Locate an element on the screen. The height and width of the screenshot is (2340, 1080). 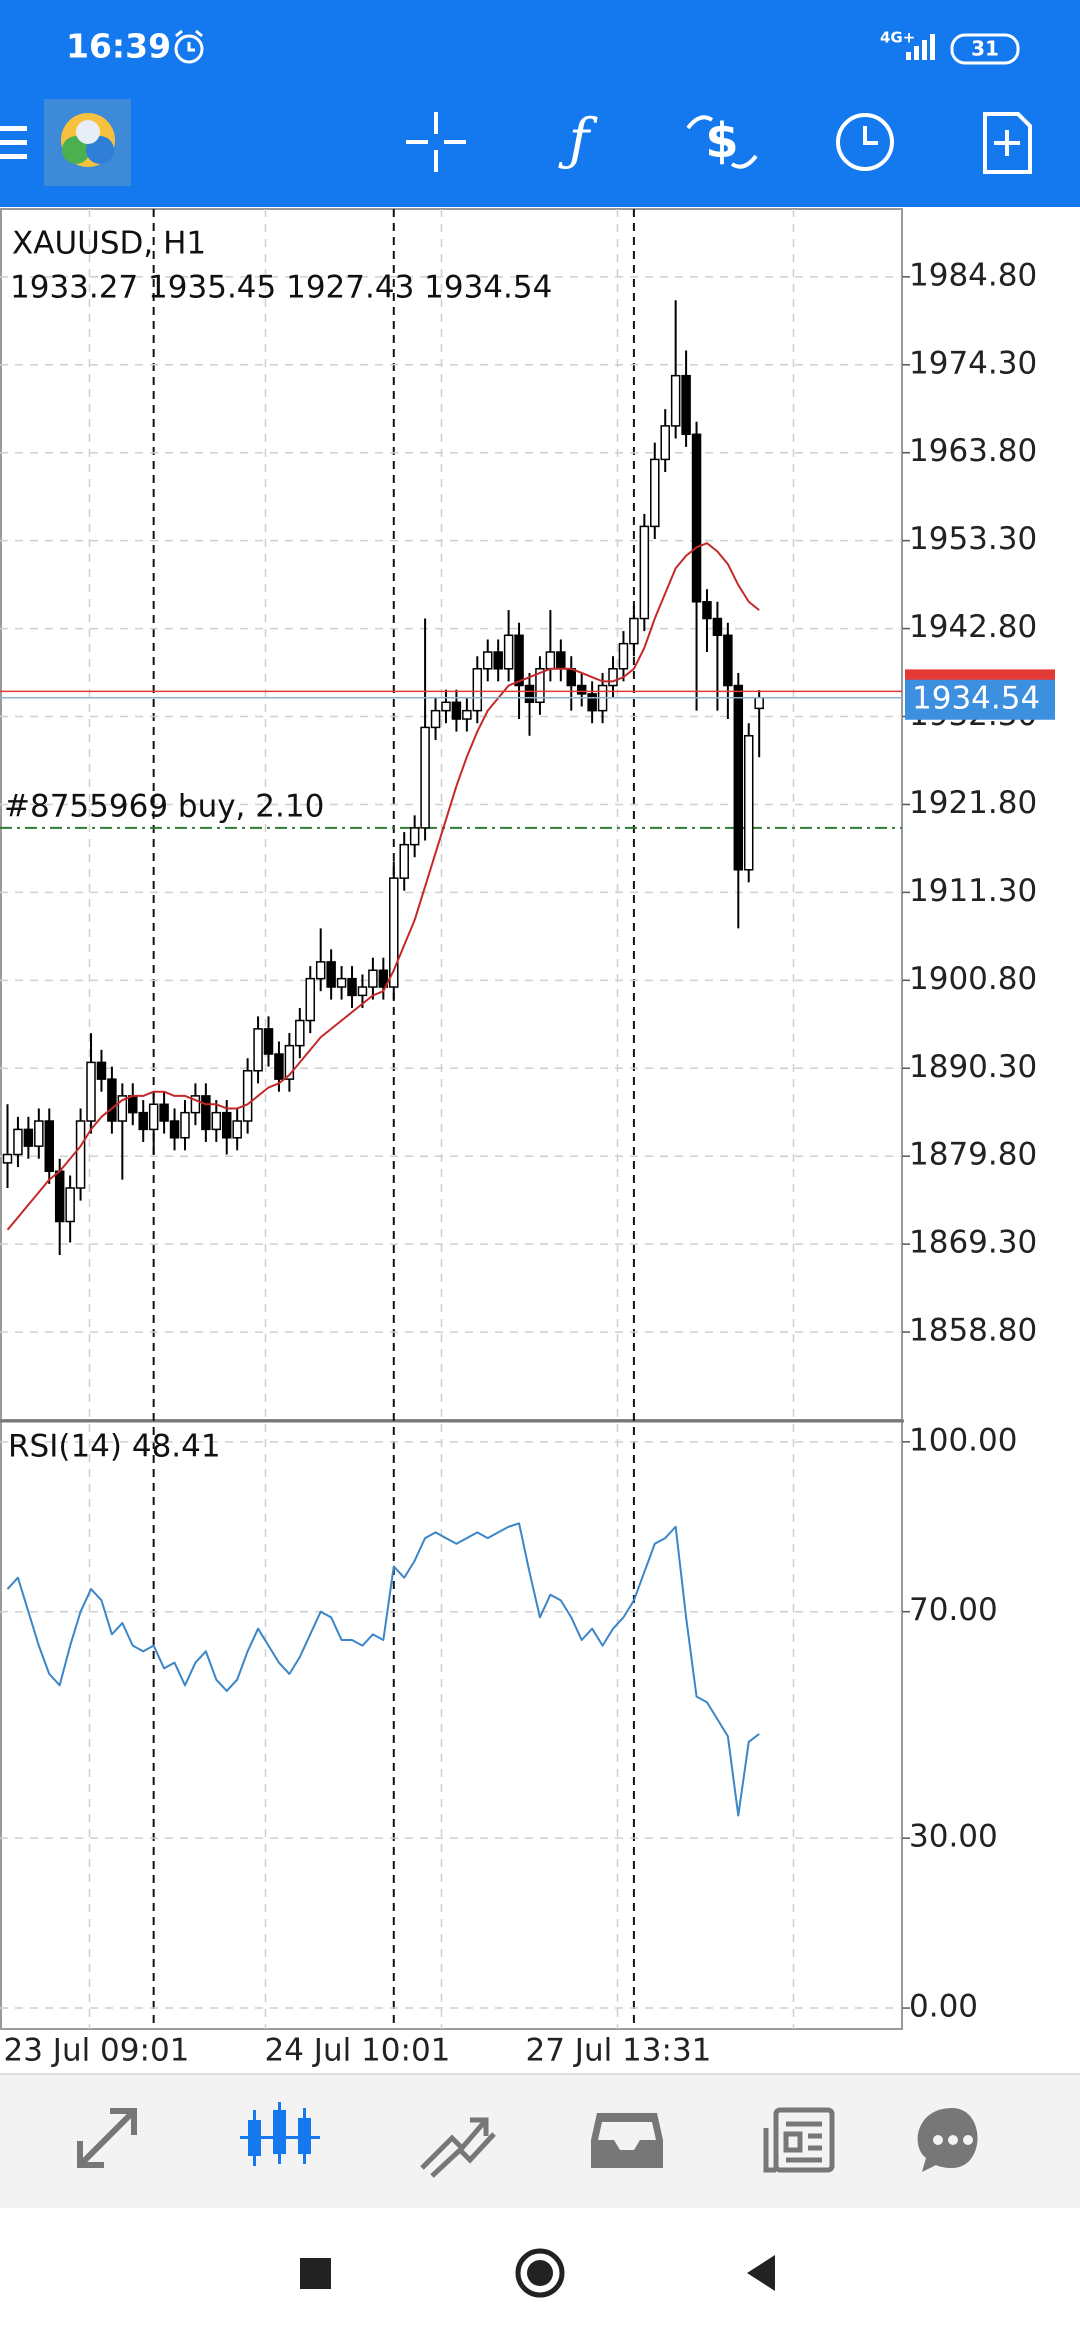
y-tick-label: 1984.80 is located at coordinates (973, 275).